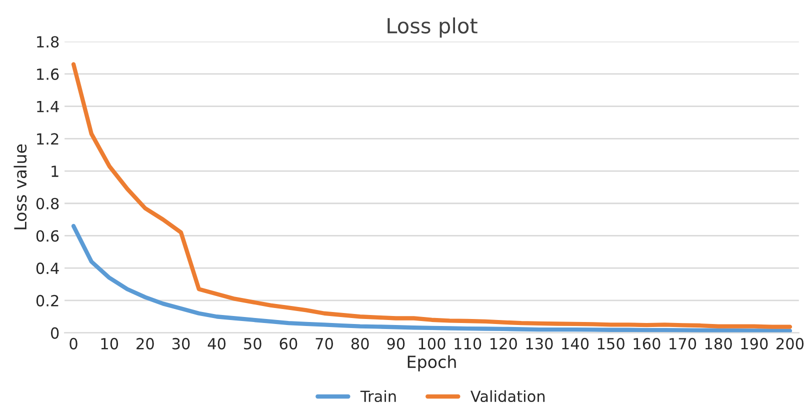  Describe the element at coordinates (55, 171) in the screenshot. I see `y-tick-label: 1` at that location.